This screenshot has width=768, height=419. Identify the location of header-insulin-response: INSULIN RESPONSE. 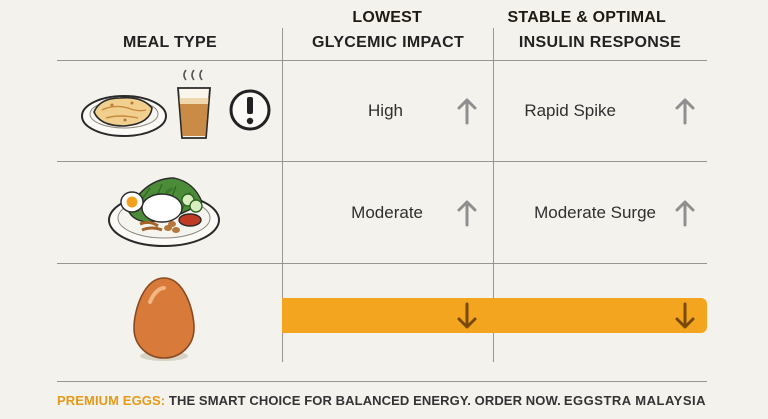
(600, 42).